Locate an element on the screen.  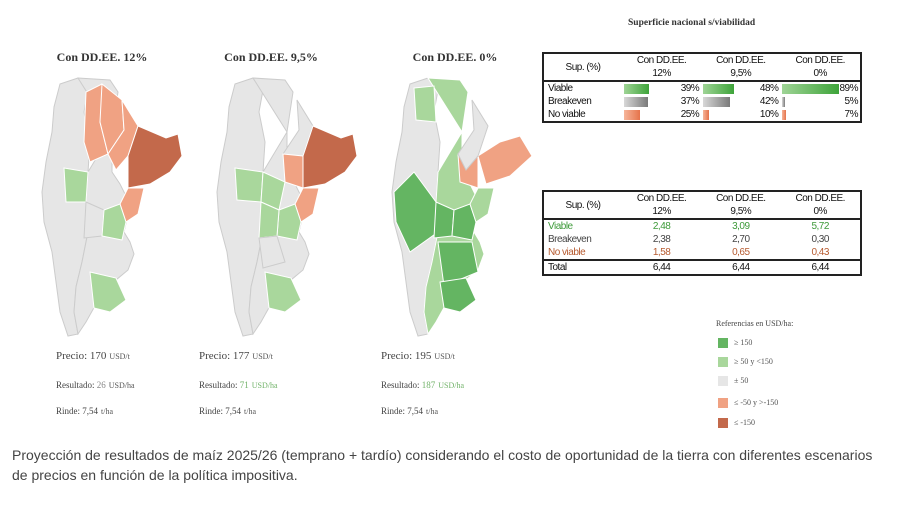
legend-item: ≥ 150 is located at coordinates (735, 344).